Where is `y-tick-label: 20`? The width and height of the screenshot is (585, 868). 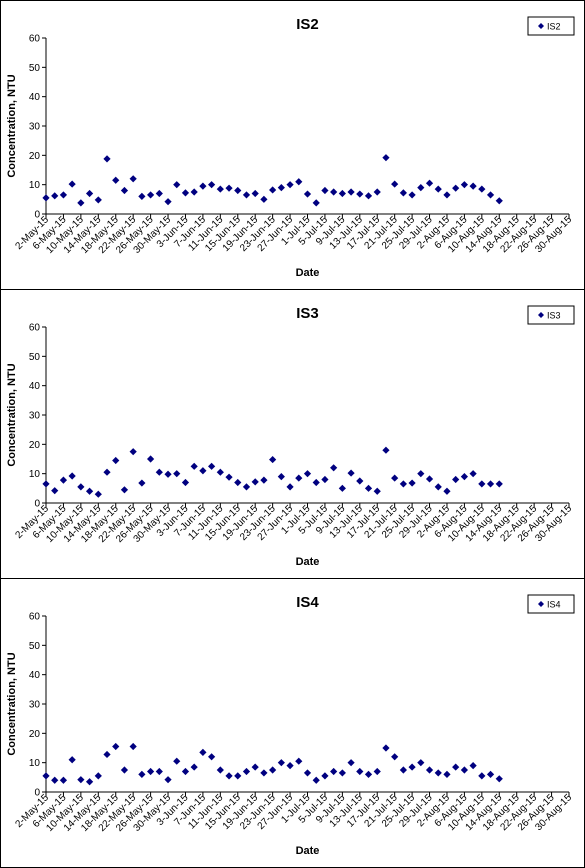 y-tick-label: 20 is located at coordinates (35, 734).